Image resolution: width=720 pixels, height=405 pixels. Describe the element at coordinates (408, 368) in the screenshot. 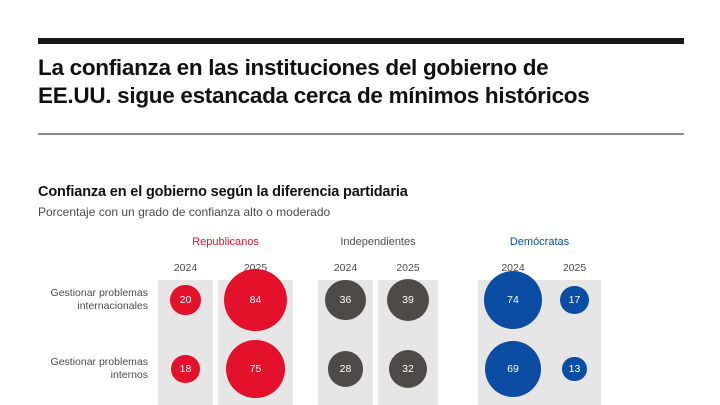

I see `bubble-value: 32` at that location.